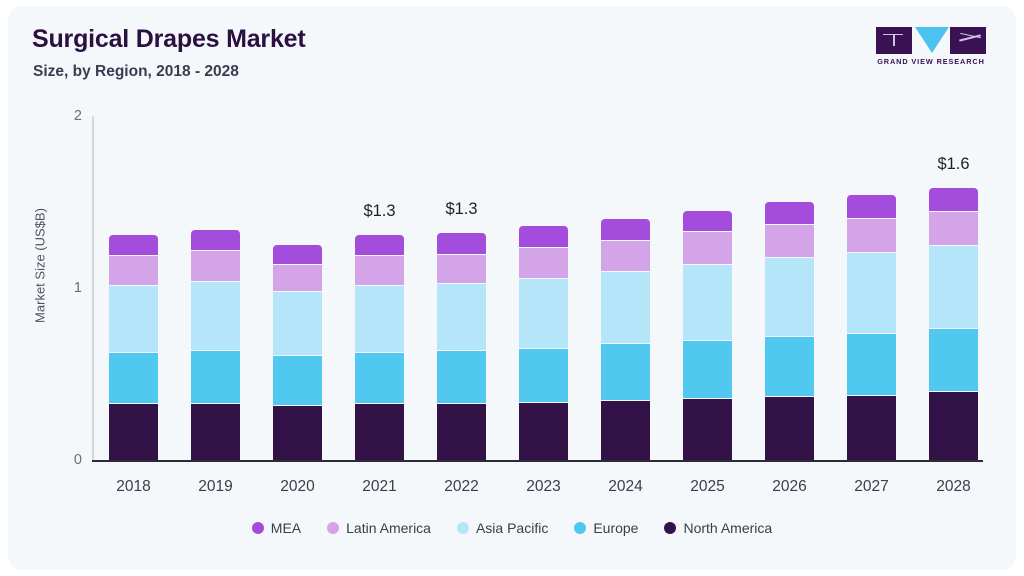 This screenshot has height=576, width=1024. What do you see at coordinates (502, 528) in the screenshot?
I see `legend-item-asia-pacific: Asia Pacific` at bounding box center [502, 528].